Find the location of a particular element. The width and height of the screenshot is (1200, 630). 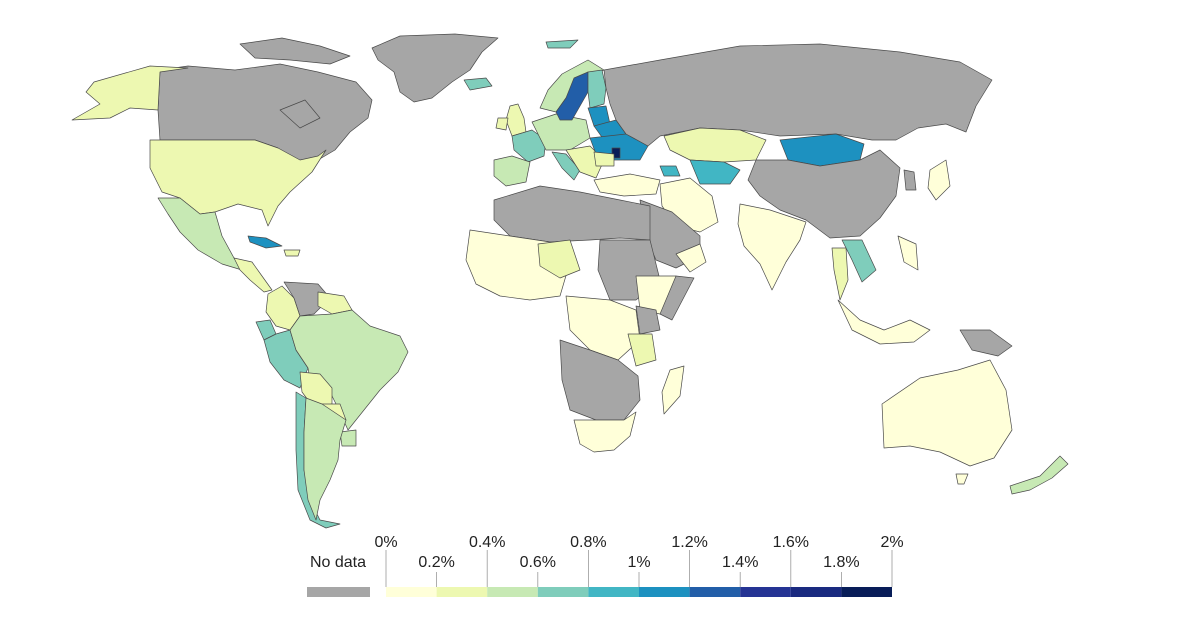

country-ireland is located at coordinates (502, 124).